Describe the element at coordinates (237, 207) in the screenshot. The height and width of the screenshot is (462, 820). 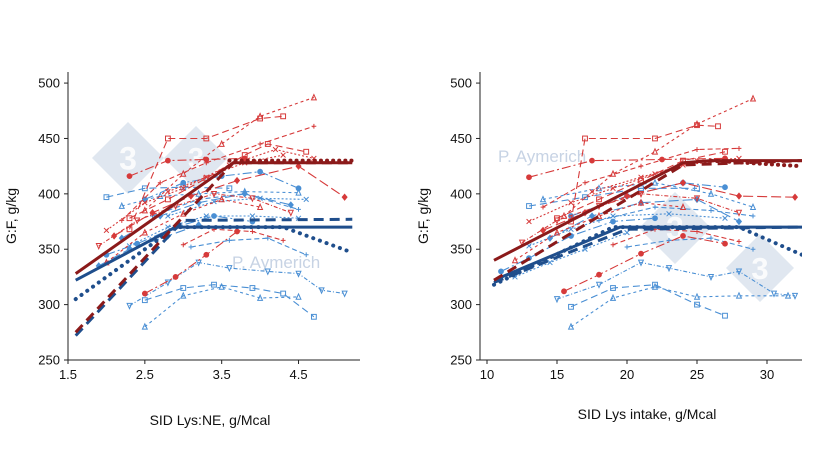
I see `study-blue-12-line` at that location.